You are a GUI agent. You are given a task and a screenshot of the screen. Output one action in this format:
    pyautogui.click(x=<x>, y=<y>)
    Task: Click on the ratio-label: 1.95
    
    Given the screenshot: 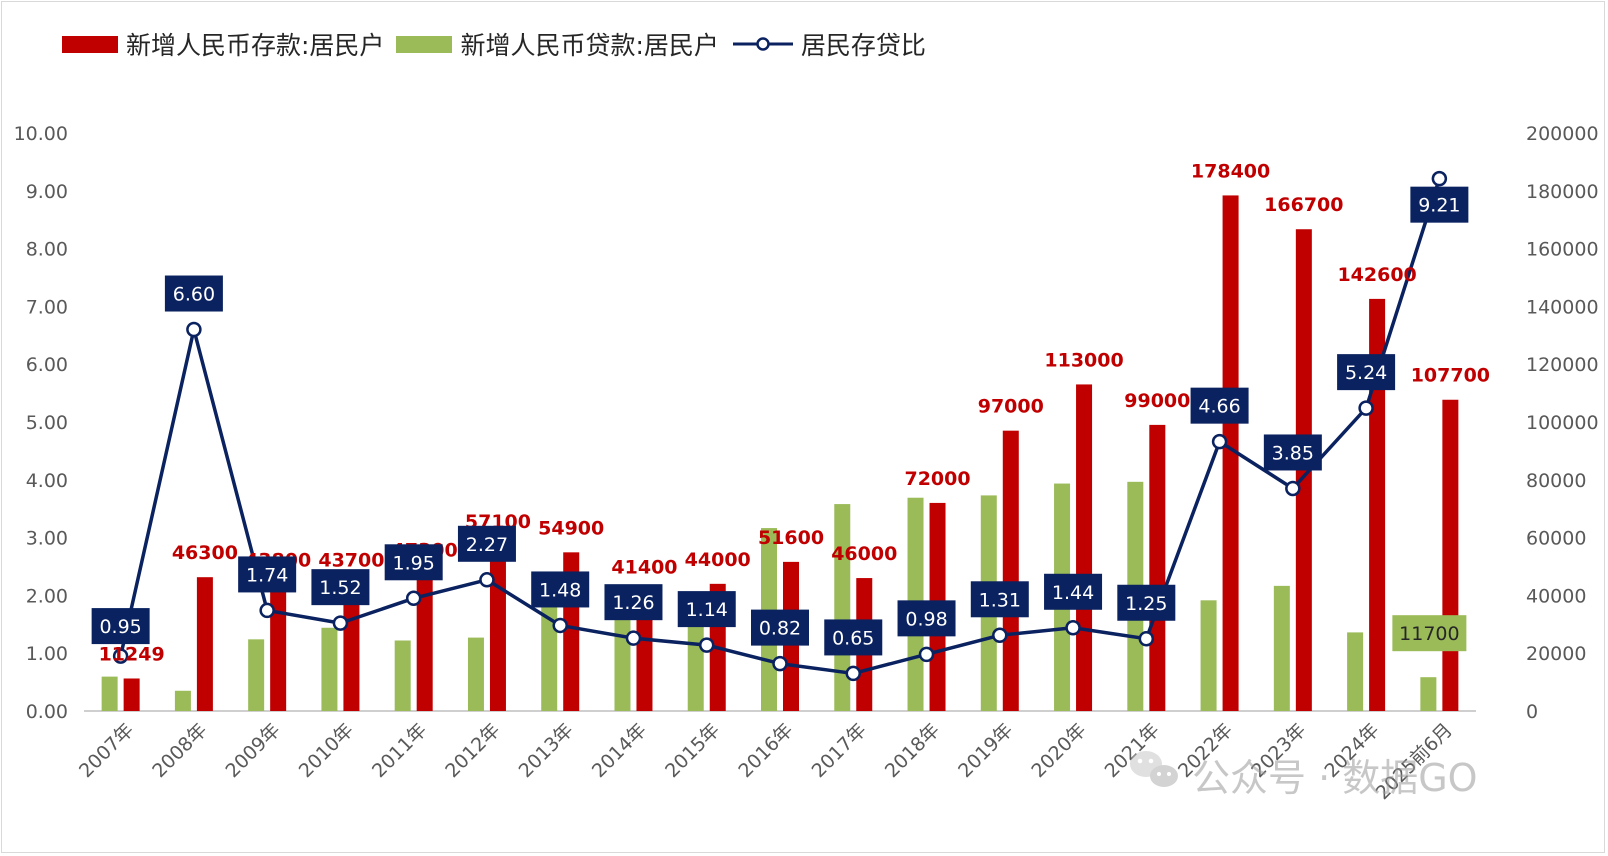 What is the action you would take?
    pyautogui.click(x=414, y=563)
    